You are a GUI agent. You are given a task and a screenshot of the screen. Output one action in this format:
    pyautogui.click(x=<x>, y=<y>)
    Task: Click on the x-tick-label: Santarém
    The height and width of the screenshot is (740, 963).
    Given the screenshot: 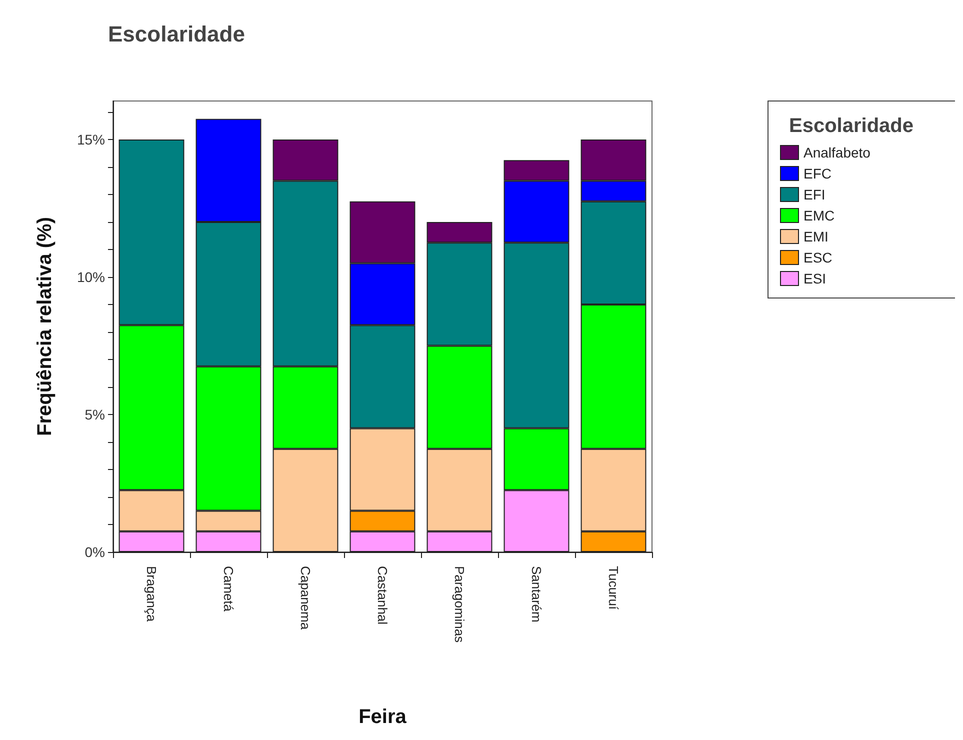 What is the action you would take?
    pyautogui.click(x=536, y=594)
    